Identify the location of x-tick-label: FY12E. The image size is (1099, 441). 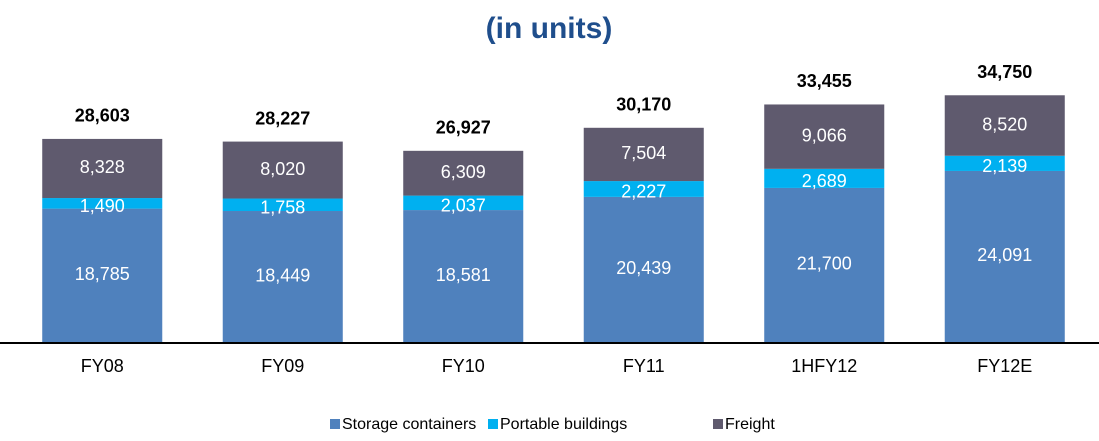
(1004, 366).